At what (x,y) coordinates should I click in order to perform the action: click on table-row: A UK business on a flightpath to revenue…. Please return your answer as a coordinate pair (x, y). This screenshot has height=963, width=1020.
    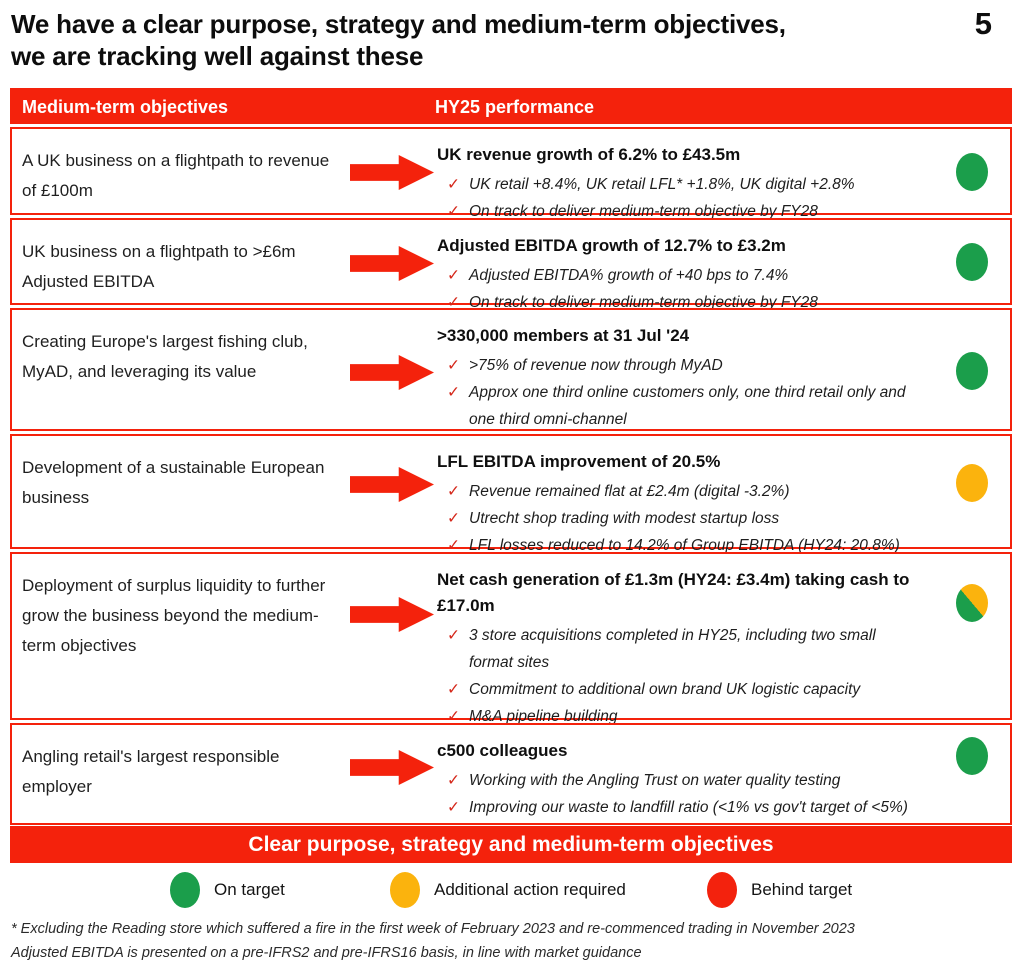
    Looking at the image, I should click on (511, 173).